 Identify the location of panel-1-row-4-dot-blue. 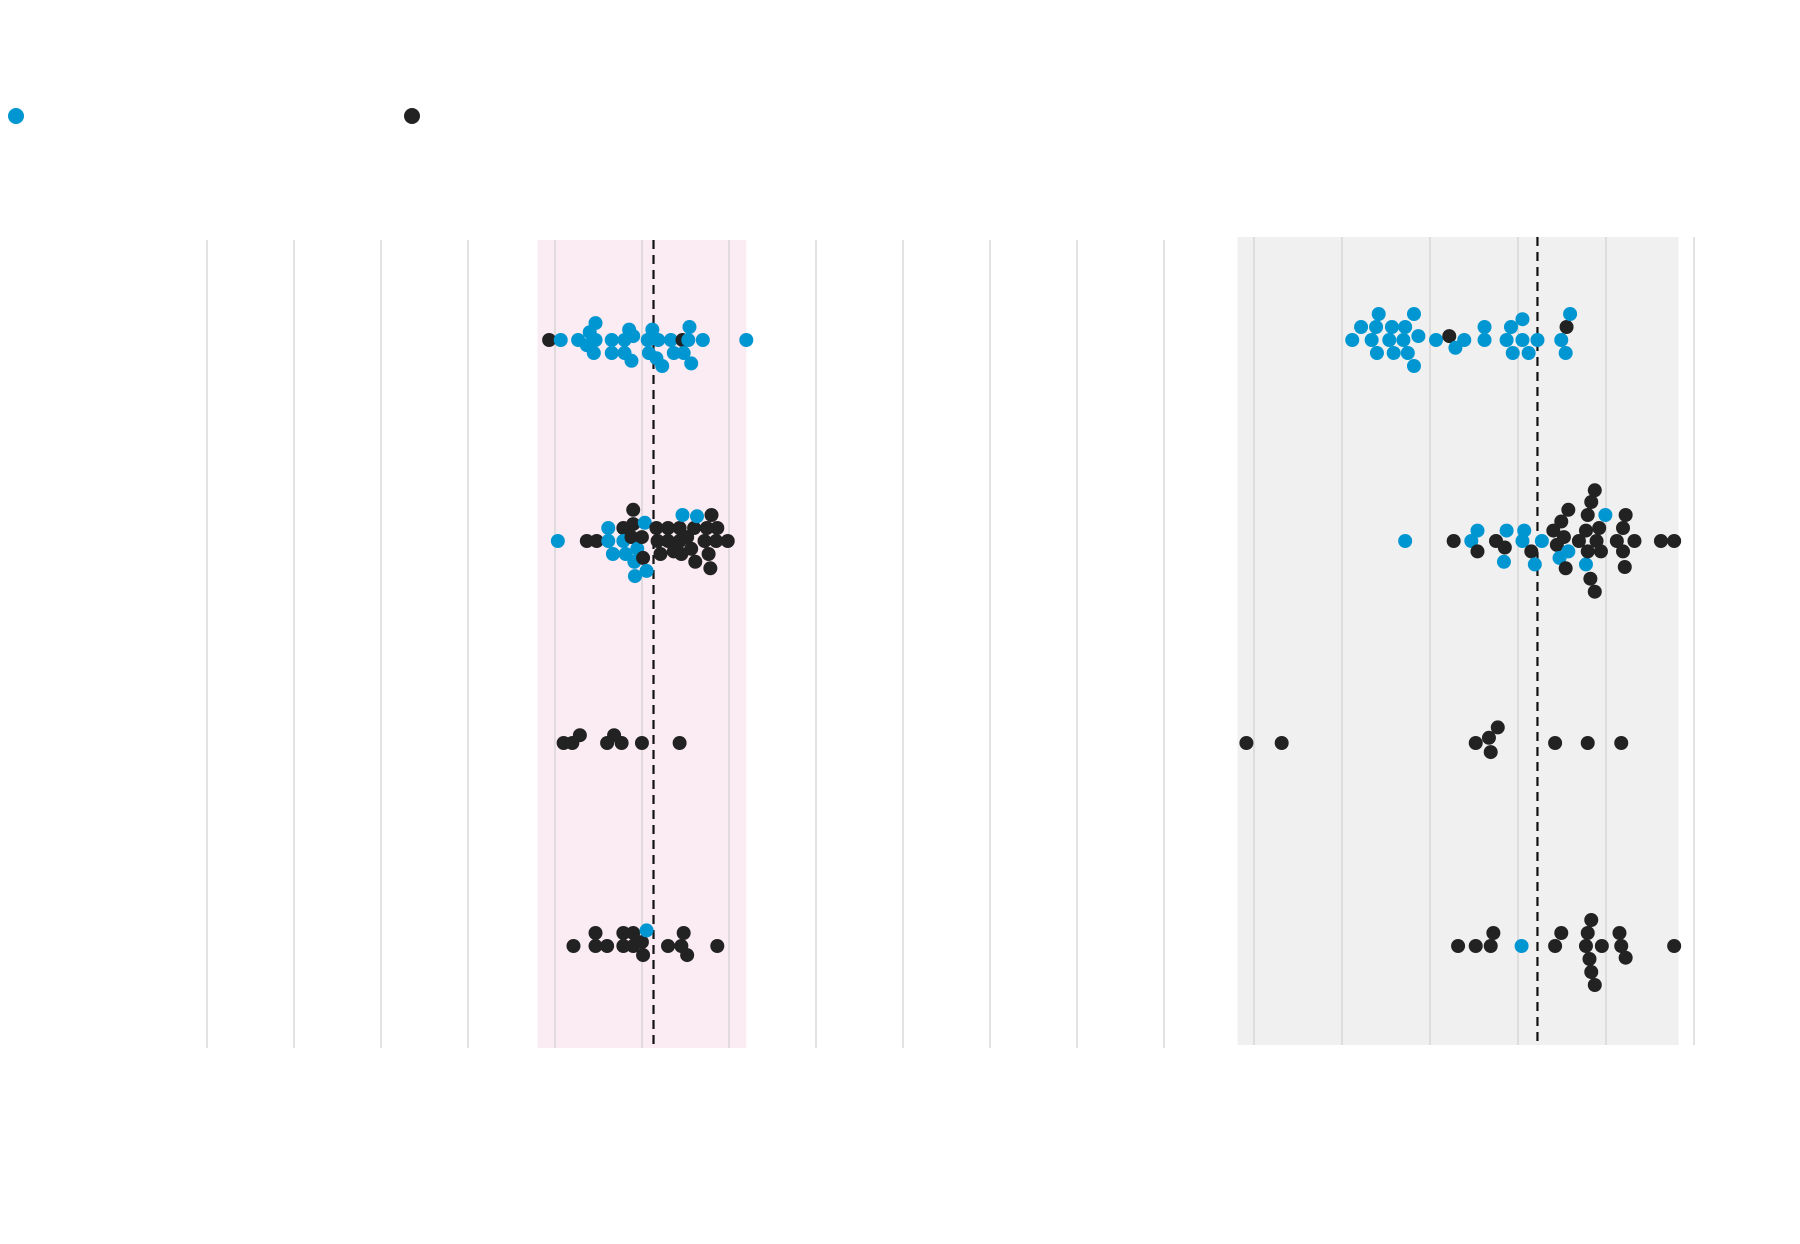
(646, 930).